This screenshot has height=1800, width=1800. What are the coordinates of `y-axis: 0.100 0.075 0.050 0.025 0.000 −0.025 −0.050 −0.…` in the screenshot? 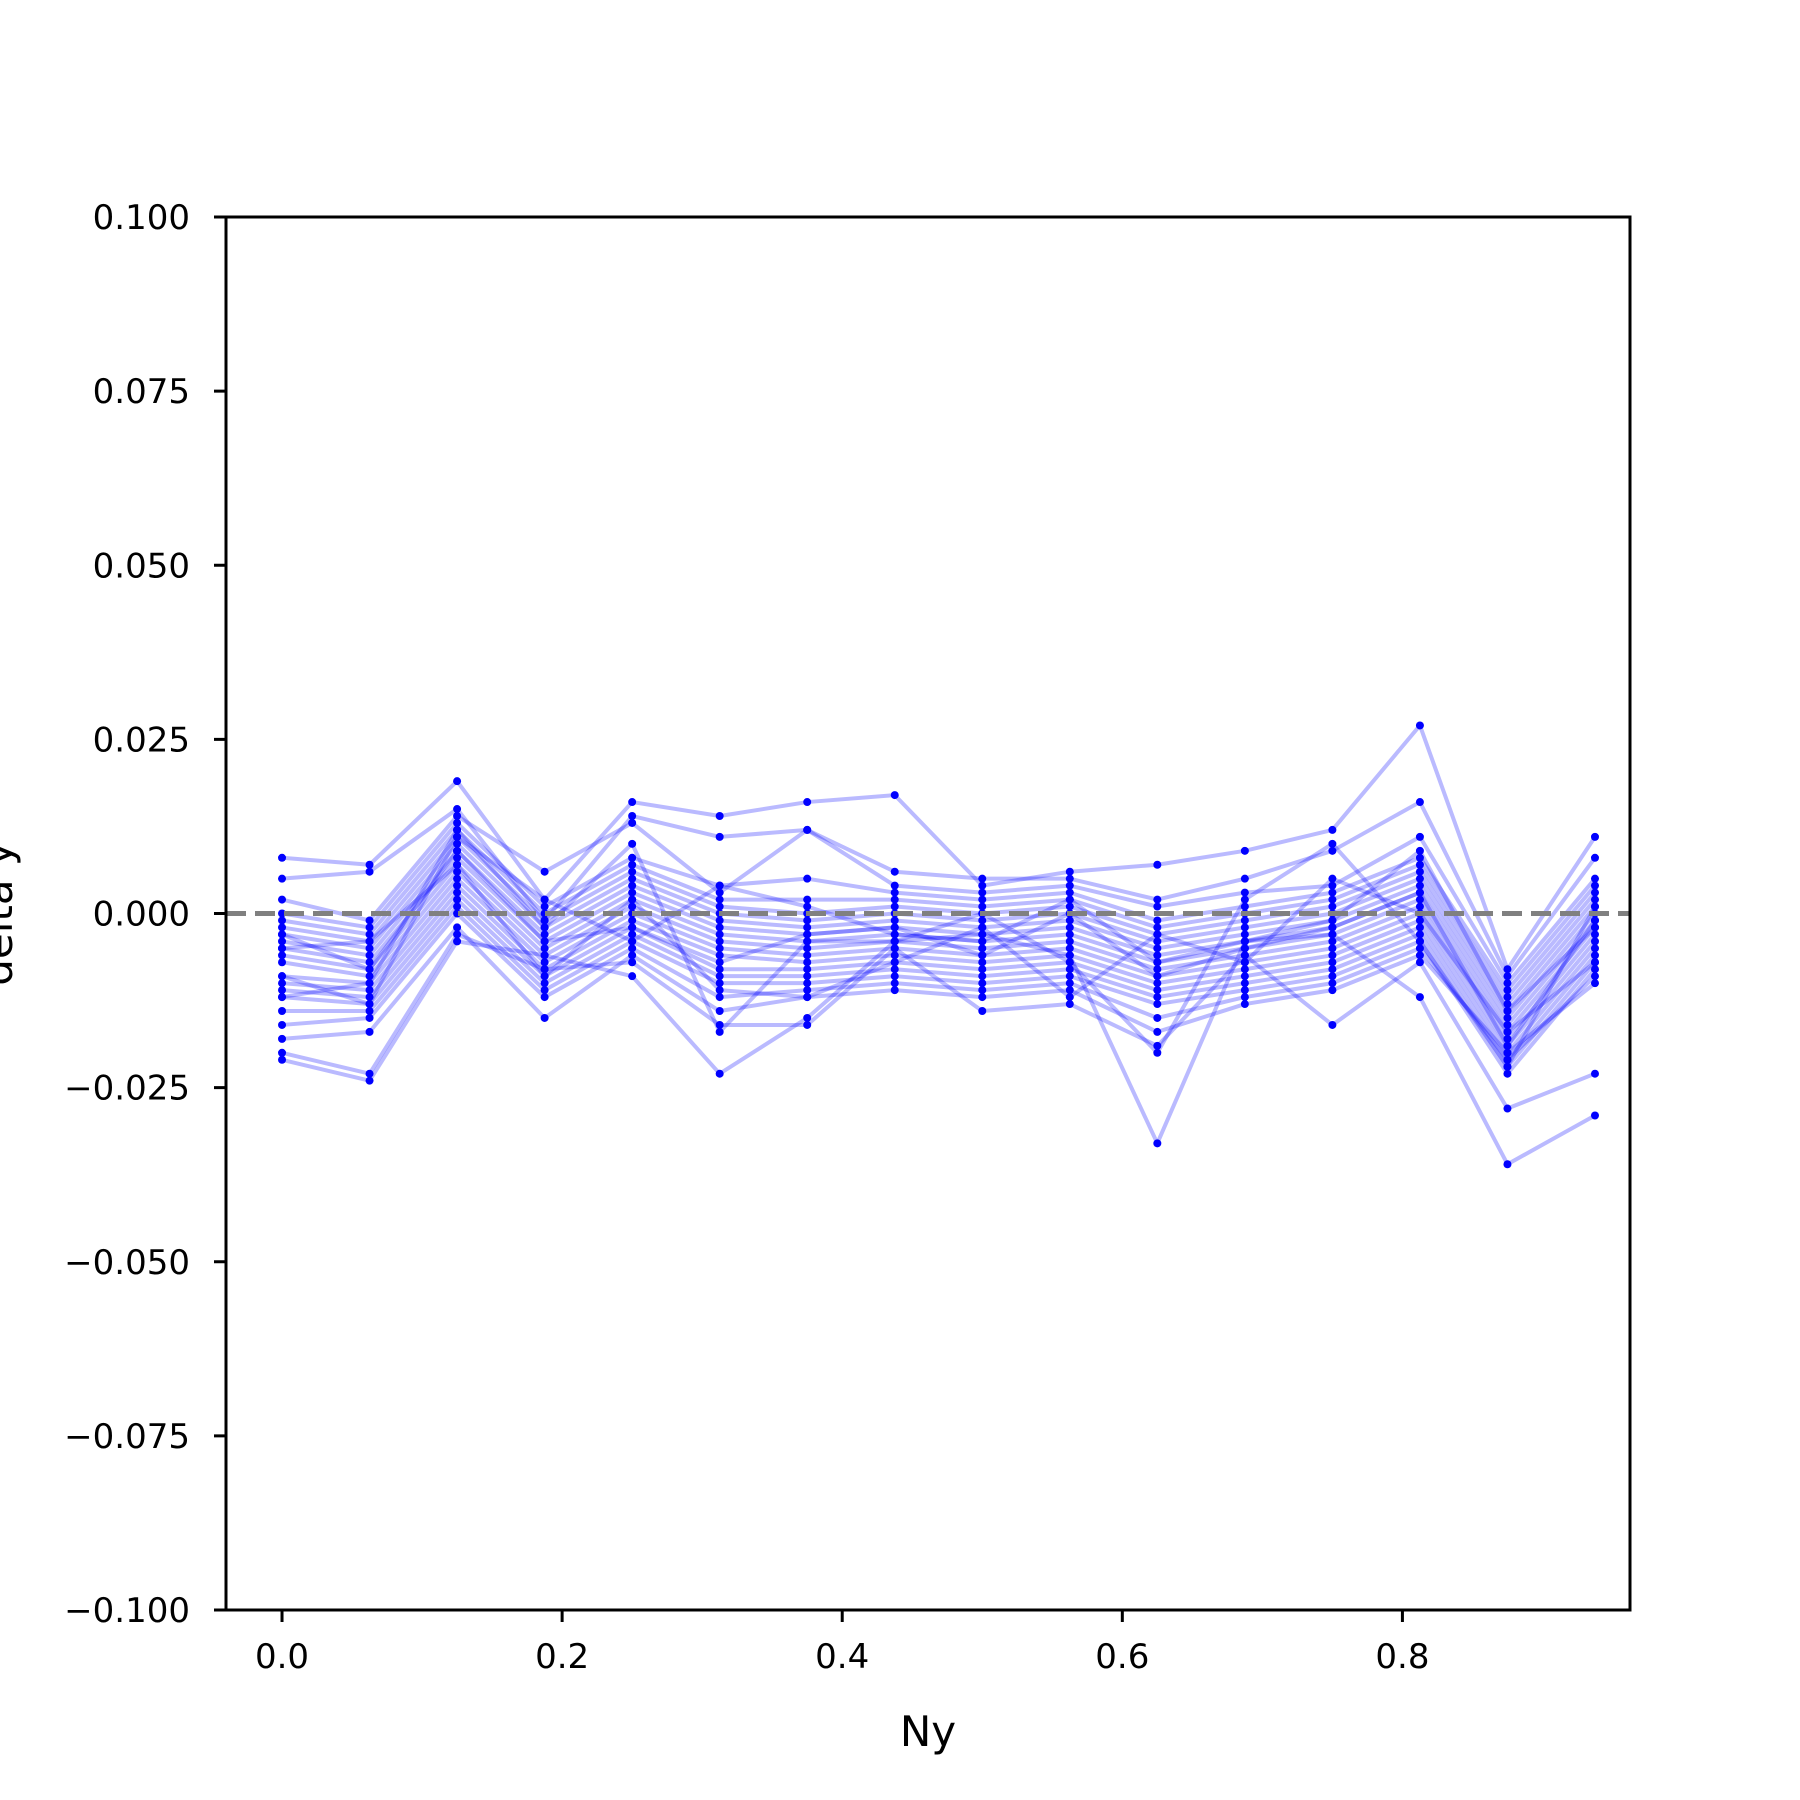 It's located at (145, 914).